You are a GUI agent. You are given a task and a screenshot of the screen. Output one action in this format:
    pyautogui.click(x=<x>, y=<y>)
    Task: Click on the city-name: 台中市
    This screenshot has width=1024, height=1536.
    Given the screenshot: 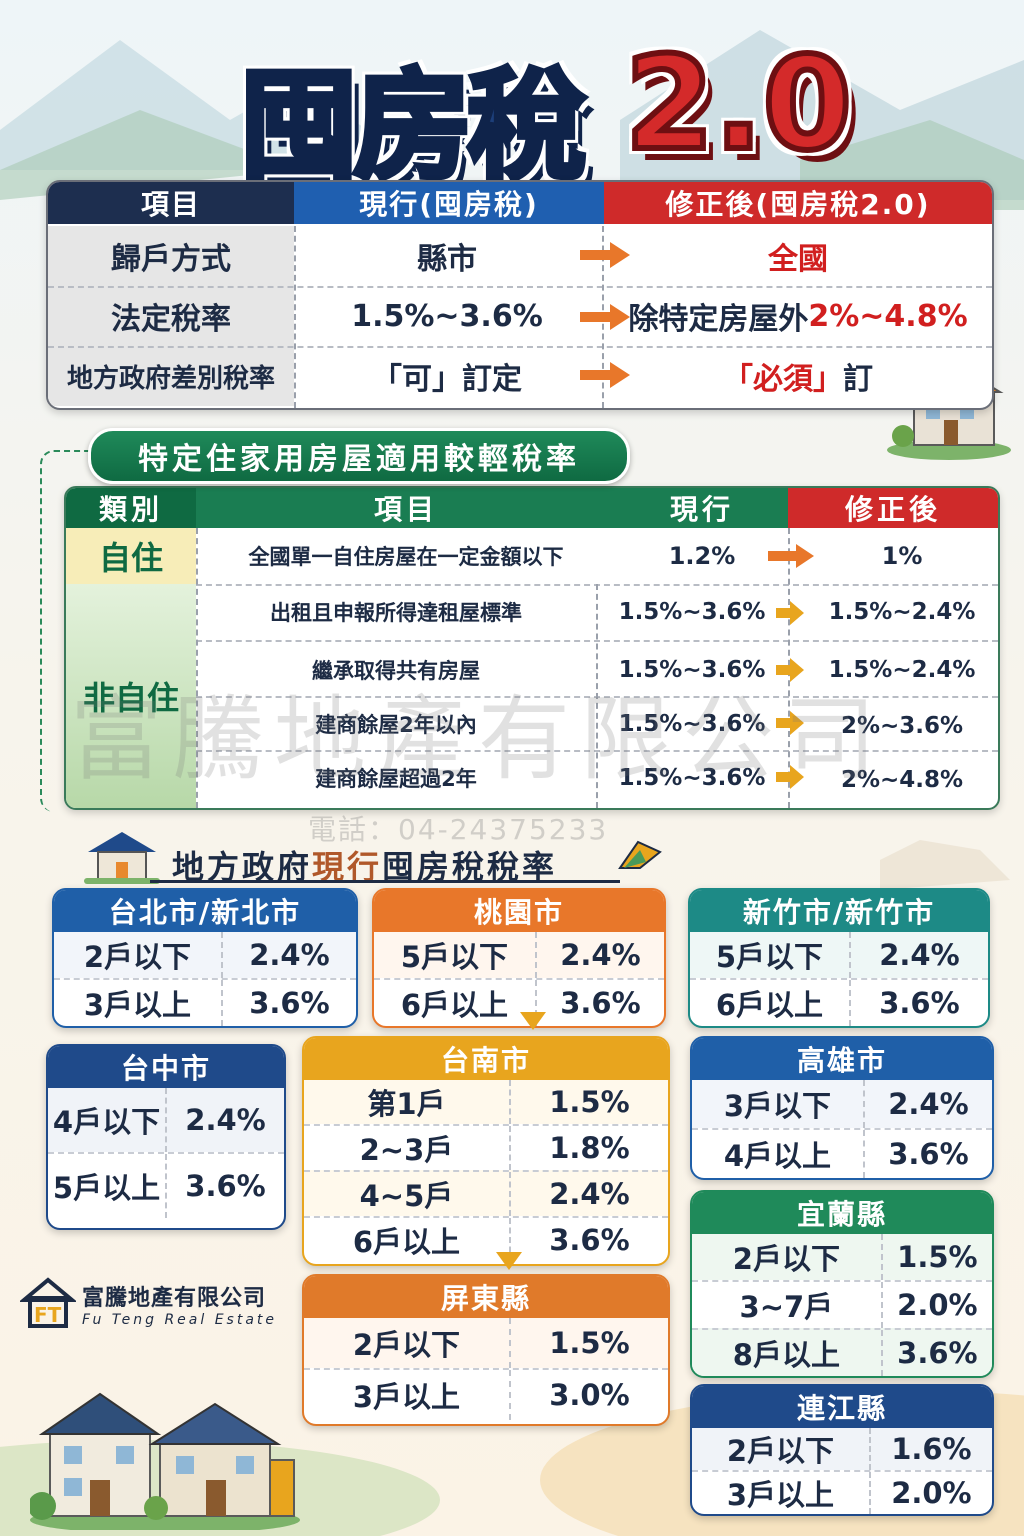 What is the action you would take?
    pyautogui.click(x=166, y=1067)
    